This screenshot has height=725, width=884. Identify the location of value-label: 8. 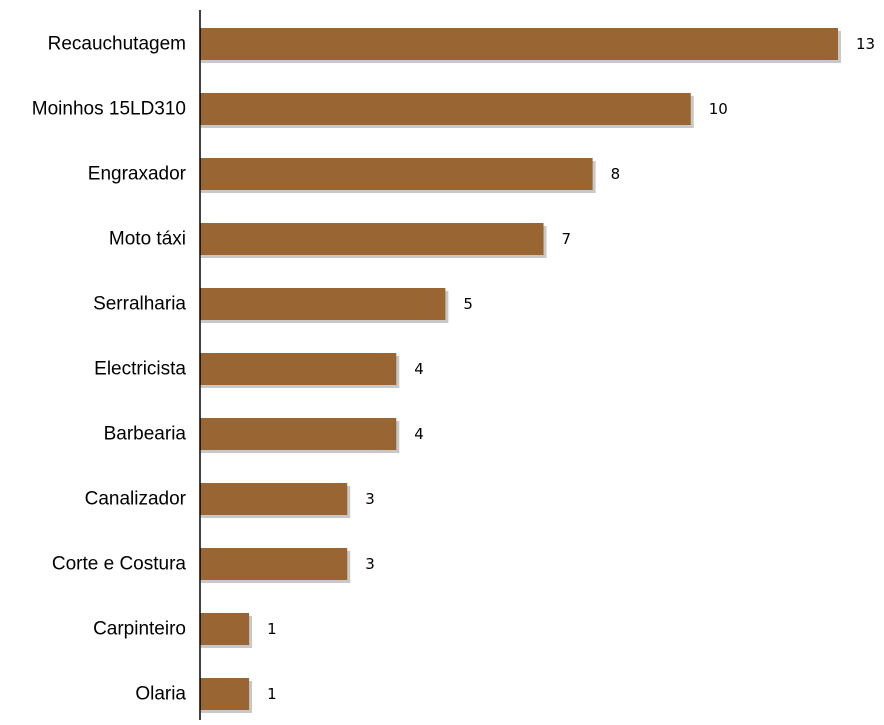
(616, 174).